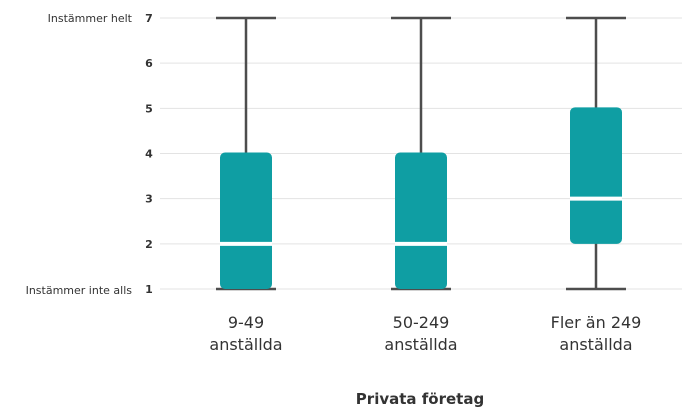 This screenshot has height=410, width=682. What do you see at coordinates (149, 154) in the screenshot?
I see `y-tick-label: 4` at bounding box center [149, 154].